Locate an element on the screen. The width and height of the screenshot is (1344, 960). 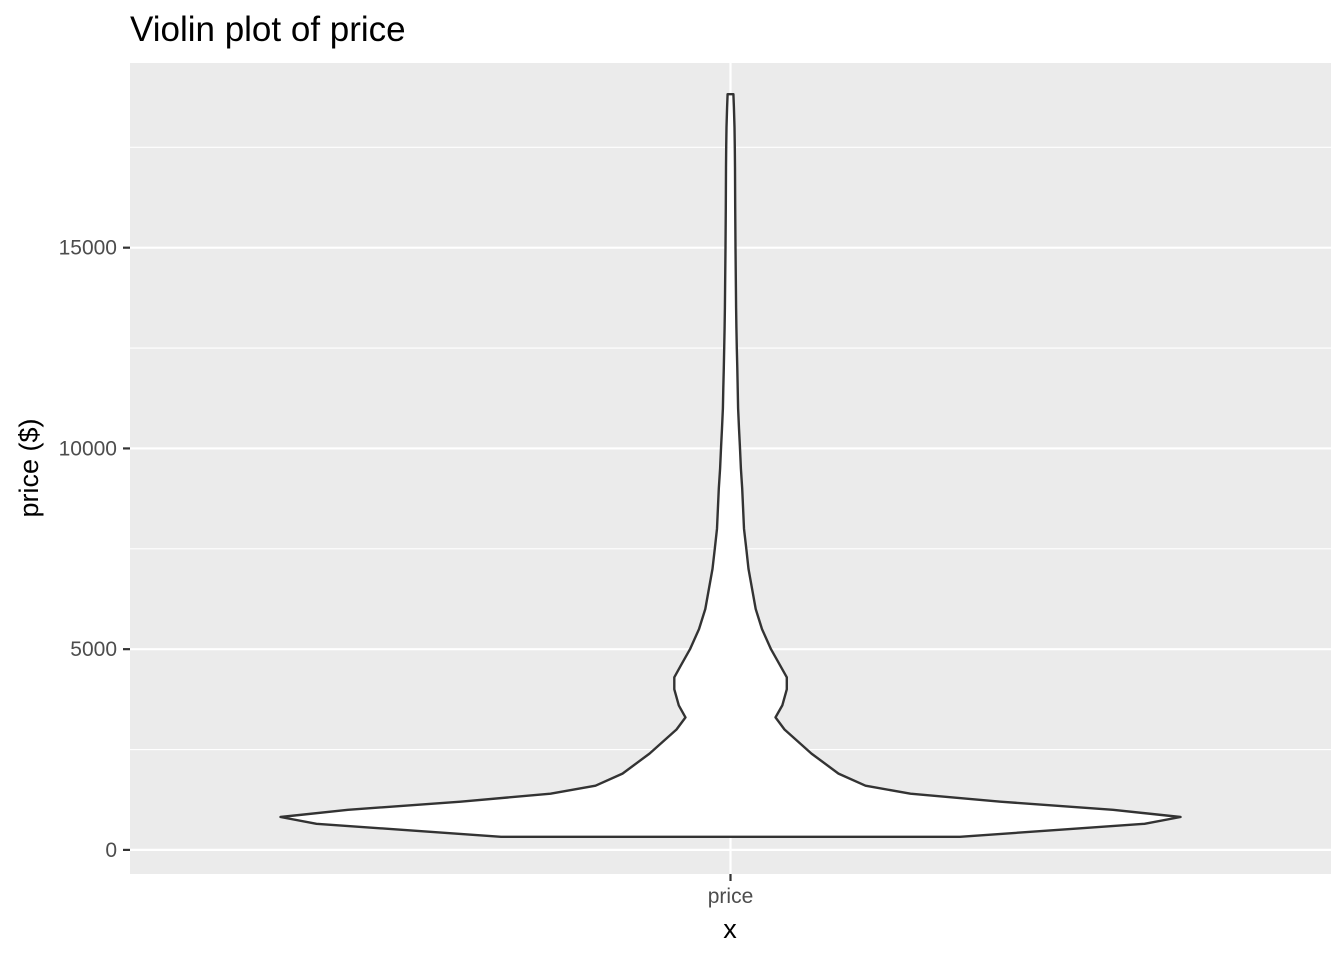
y-tick-label: 15000 is located at coordinates (88, 248).